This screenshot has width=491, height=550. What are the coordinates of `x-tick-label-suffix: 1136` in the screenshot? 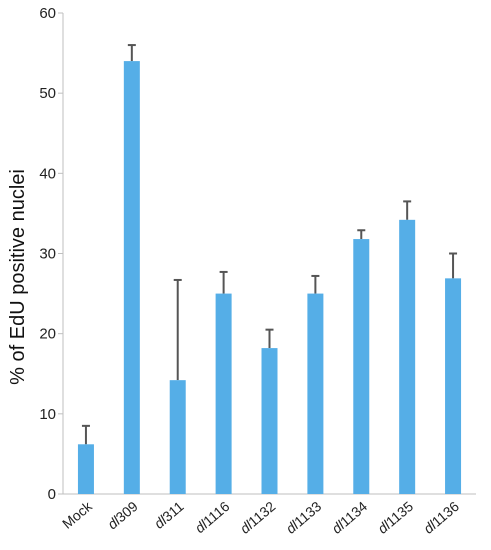 It's located at (446, 514).